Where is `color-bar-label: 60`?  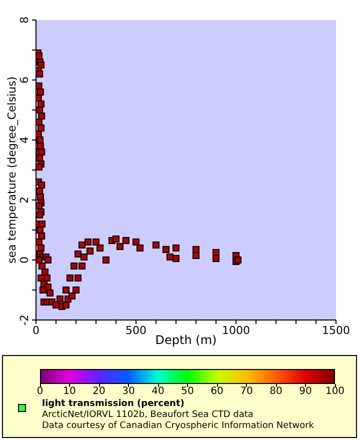
color-bar-label: 60 is located at coordinates (217, 391).